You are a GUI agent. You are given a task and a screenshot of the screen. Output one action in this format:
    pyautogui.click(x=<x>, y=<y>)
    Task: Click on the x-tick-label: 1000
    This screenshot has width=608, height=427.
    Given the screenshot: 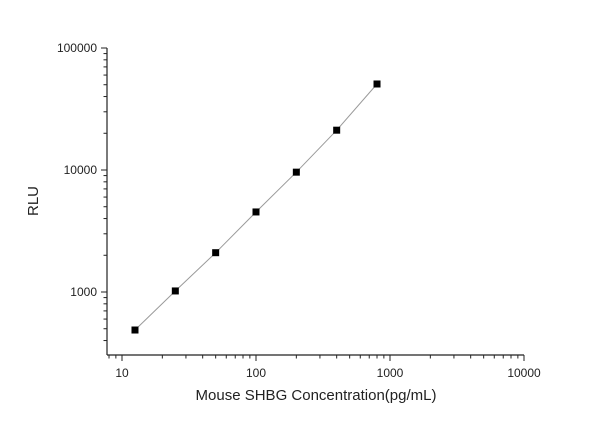 What is the action you would take?
    pyautogui.click(x=390, y=373)
    